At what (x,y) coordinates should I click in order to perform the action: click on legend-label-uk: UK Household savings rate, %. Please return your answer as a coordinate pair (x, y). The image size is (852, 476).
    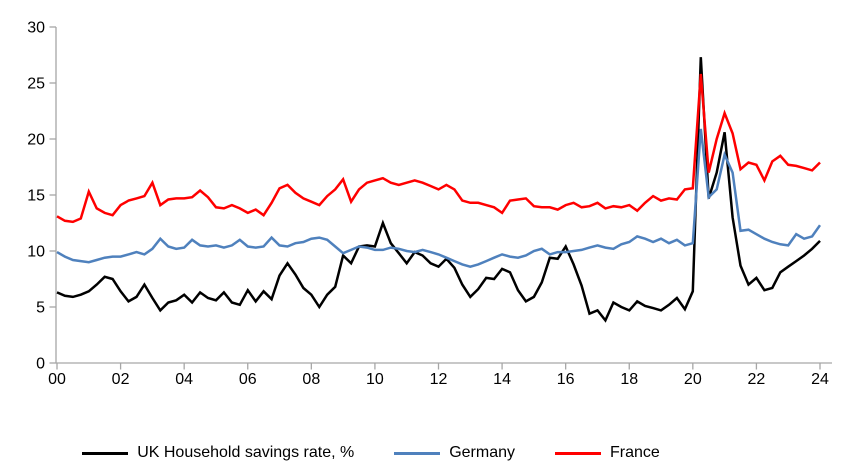
    Looking at the image, I should click on (246, 452).